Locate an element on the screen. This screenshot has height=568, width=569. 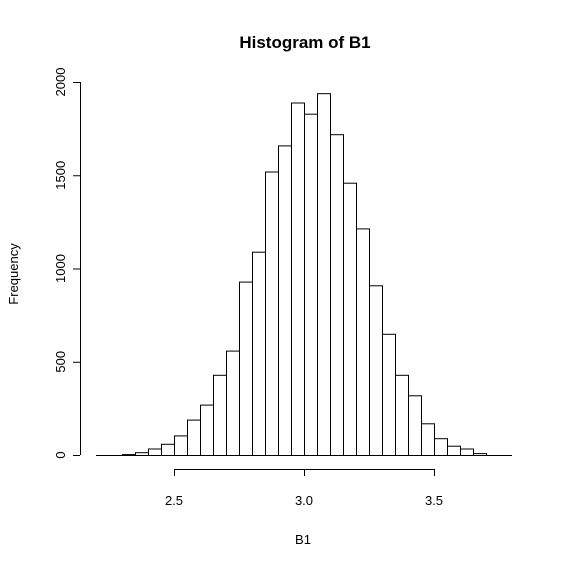
x-axis: 2.5 3.0 3.5 is located at coordinates (304, 488).